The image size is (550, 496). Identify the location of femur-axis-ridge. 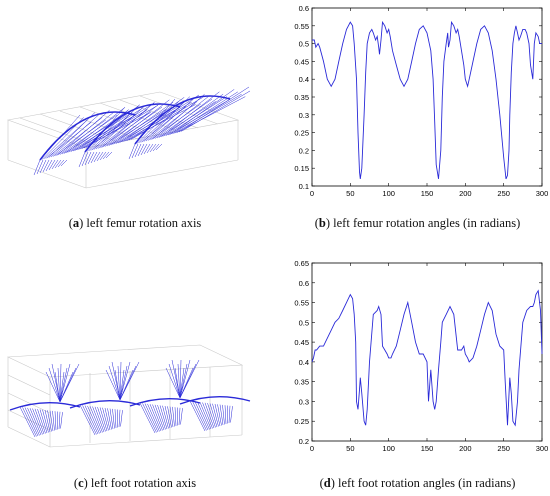
(87, 136).